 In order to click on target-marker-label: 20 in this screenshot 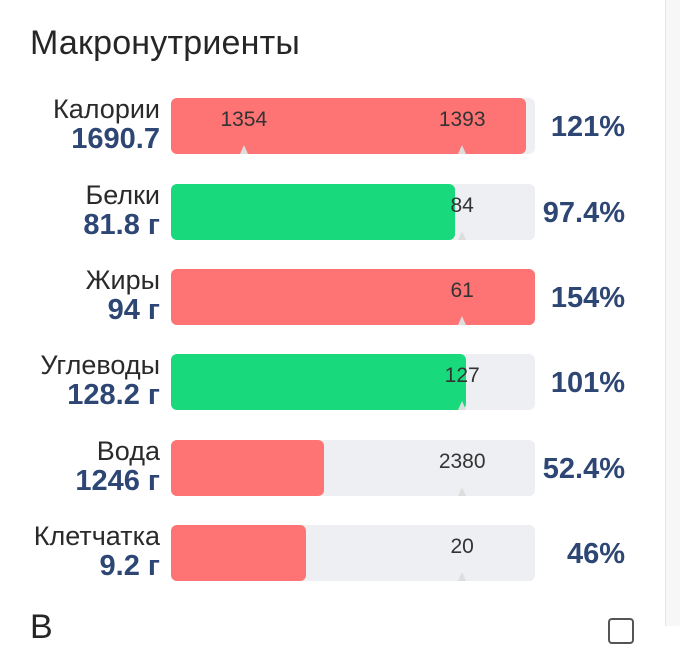, I will do `click(462, 546)`.